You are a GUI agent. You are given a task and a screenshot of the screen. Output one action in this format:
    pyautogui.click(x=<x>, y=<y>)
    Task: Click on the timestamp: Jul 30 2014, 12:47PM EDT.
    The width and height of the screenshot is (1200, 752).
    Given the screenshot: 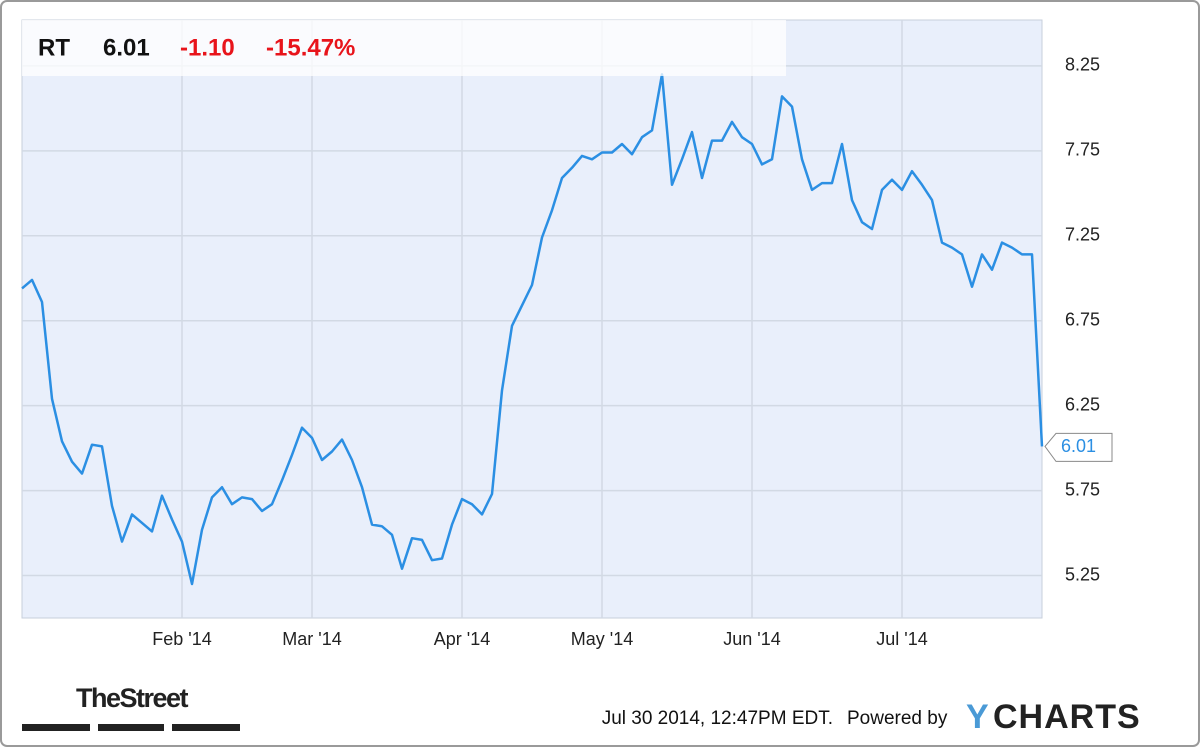 What is the action you would take?
    pyautogui.click(x=717, y=718)
    